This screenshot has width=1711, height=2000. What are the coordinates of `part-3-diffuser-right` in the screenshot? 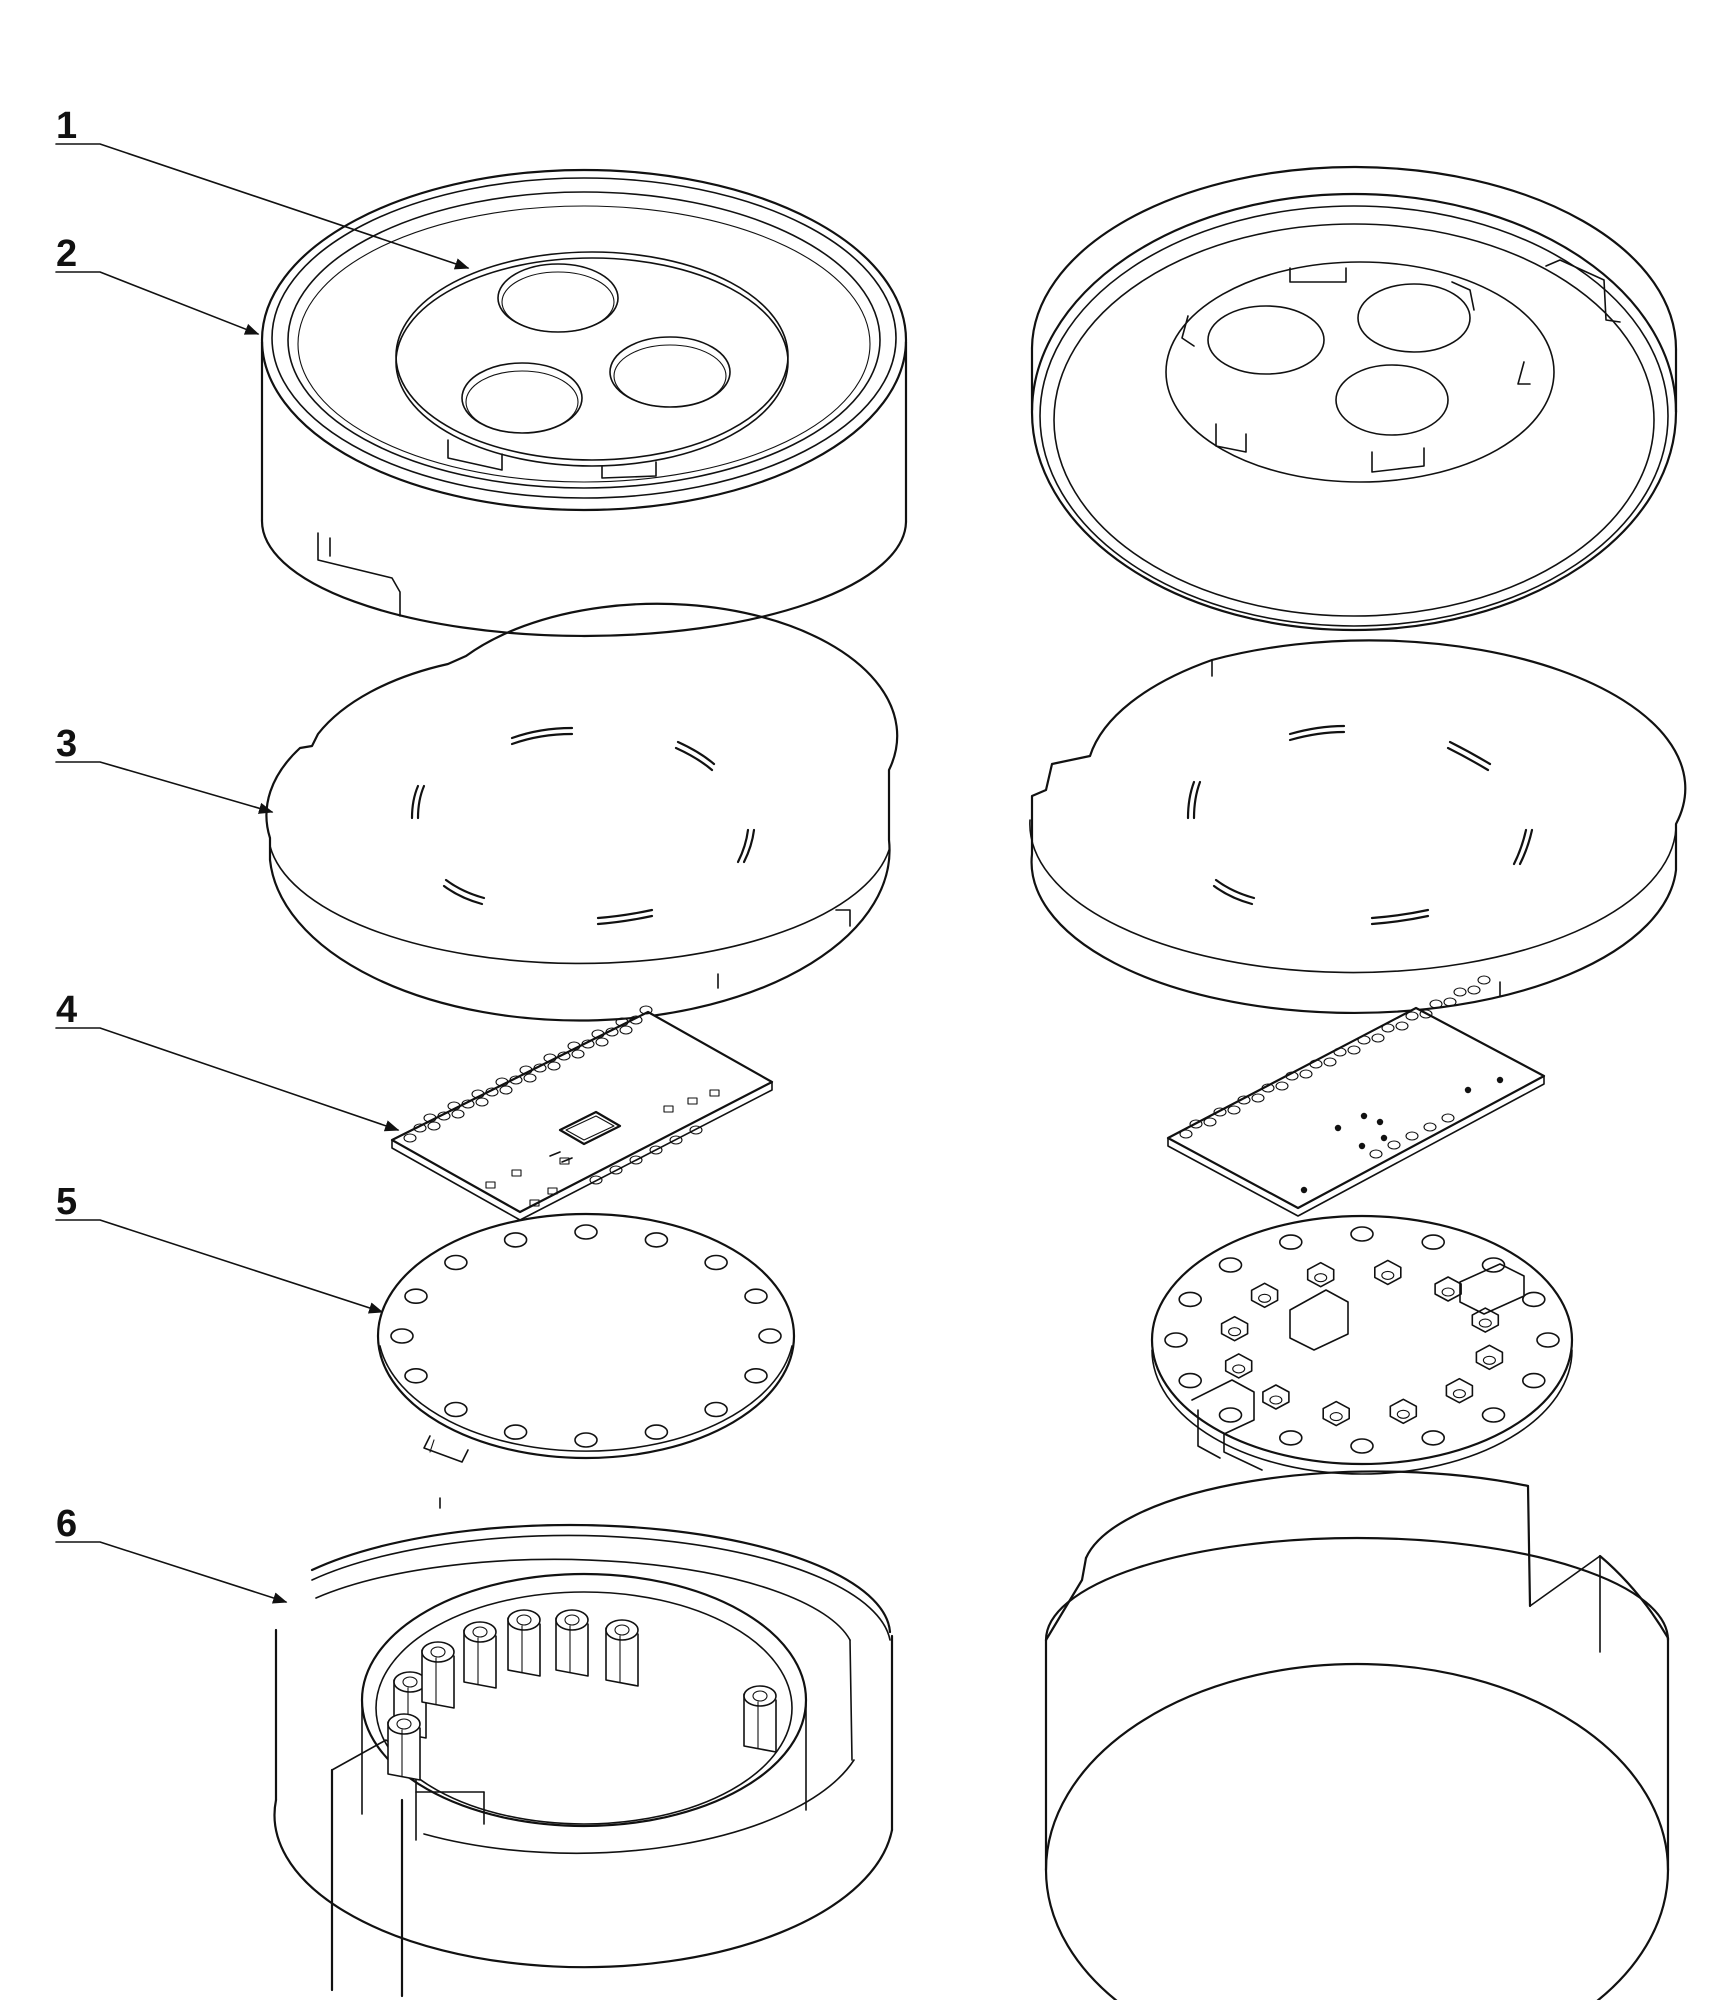 It's located at (1358, 827).